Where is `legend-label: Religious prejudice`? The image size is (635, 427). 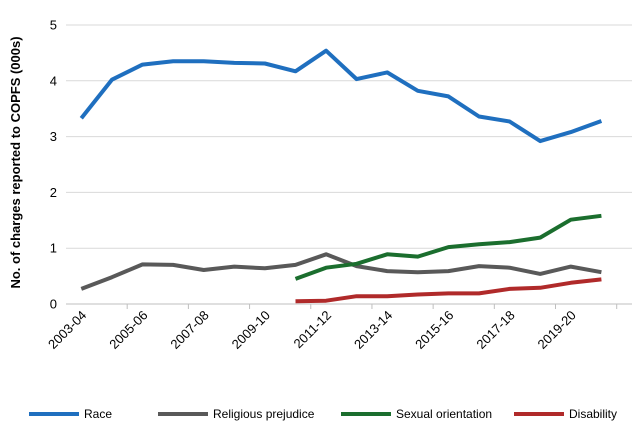 legend-label: Religious prejudice is located at coordinates (264, 414).